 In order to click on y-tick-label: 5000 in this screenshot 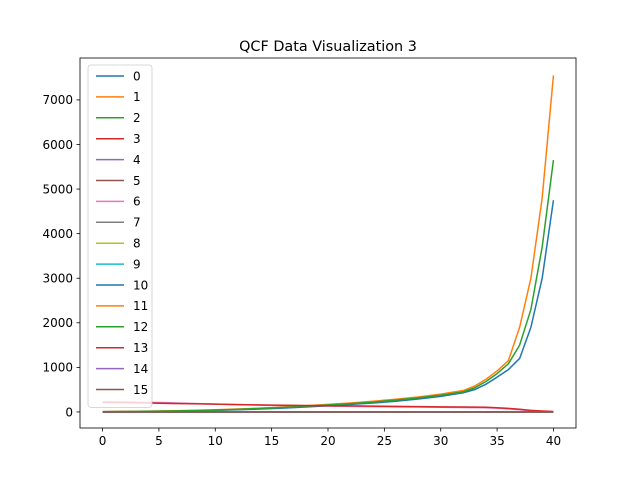, I will do `click(57, 189)`.